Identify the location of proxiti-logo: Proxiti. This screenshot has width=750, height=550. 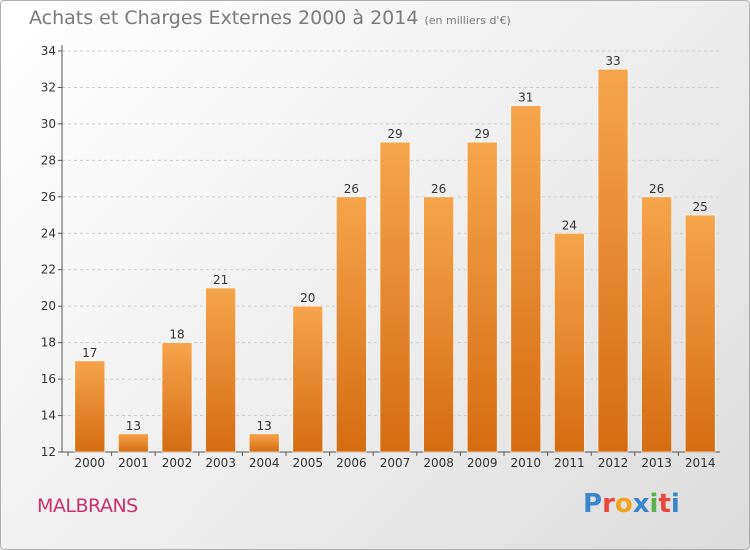
(631, 504).